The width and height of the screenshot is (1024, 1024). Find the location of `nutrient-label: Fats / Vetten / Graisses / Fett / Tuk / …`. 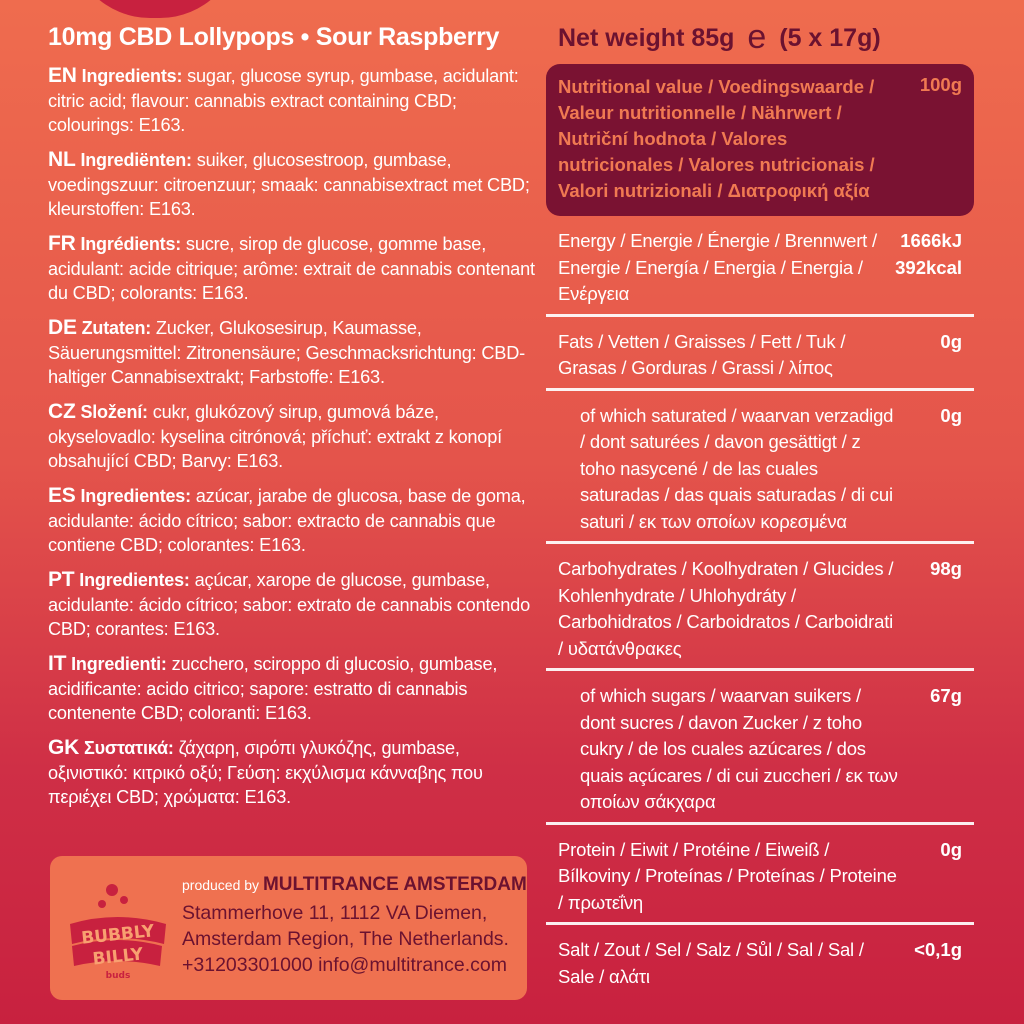

nutrient-label: Fats / Vetten / Graisses / Fett / Tuk / … is located at coordinates (702, 354).